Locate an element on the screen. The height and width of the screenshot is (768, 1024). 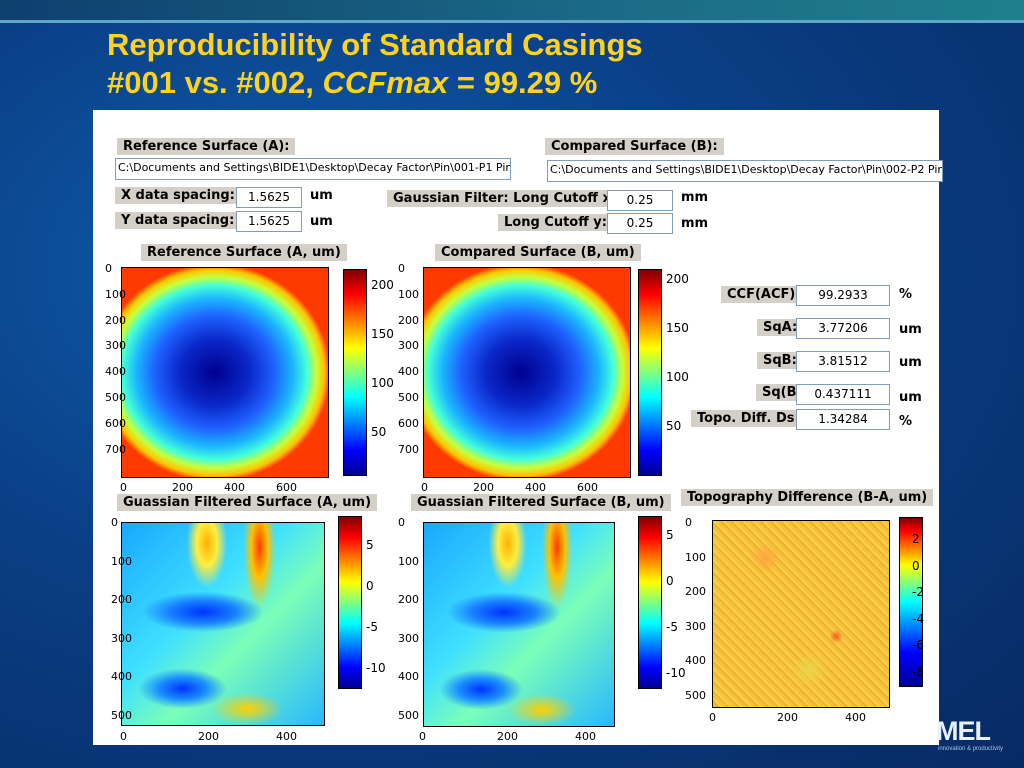
ref-surface-image is located at coordinates (225, 372).